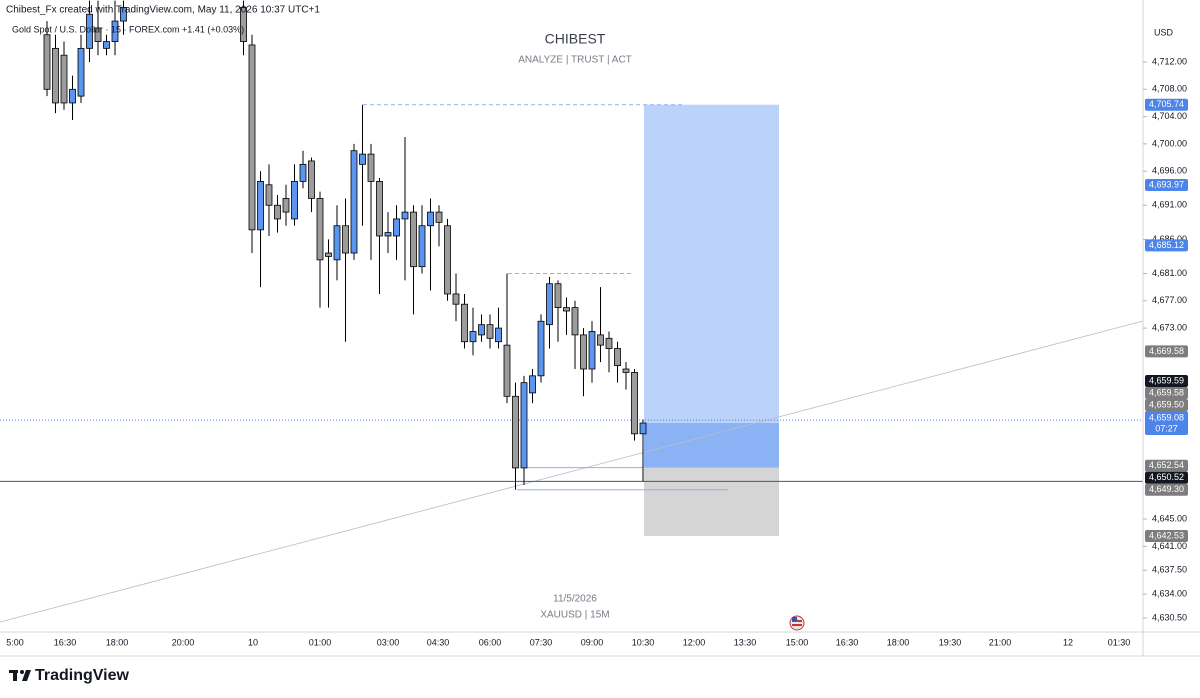 This screenshot has width=1200, height=698. I want to click on brand: TradingView, so click(82, 675).